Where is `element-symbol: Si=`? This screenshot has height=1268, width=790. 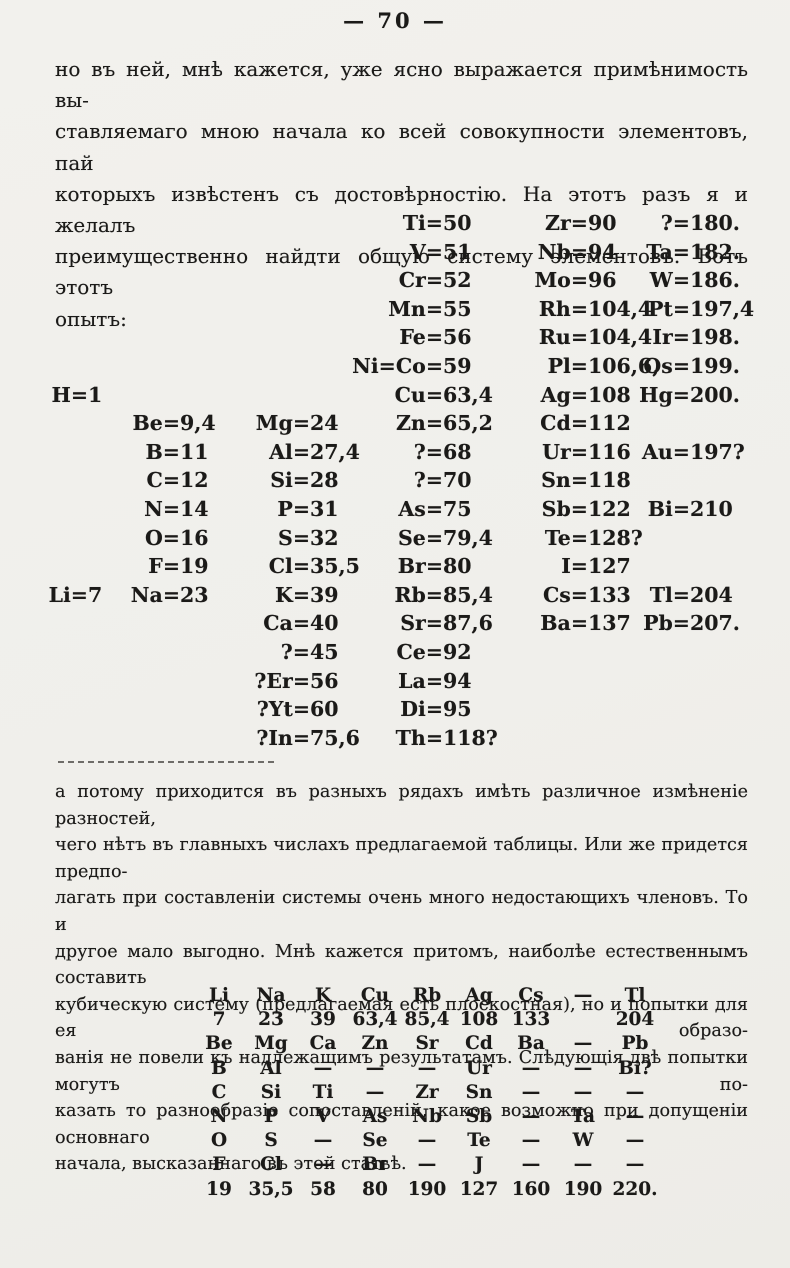
element-symbol: Si= is located at coordinates (290, 480).